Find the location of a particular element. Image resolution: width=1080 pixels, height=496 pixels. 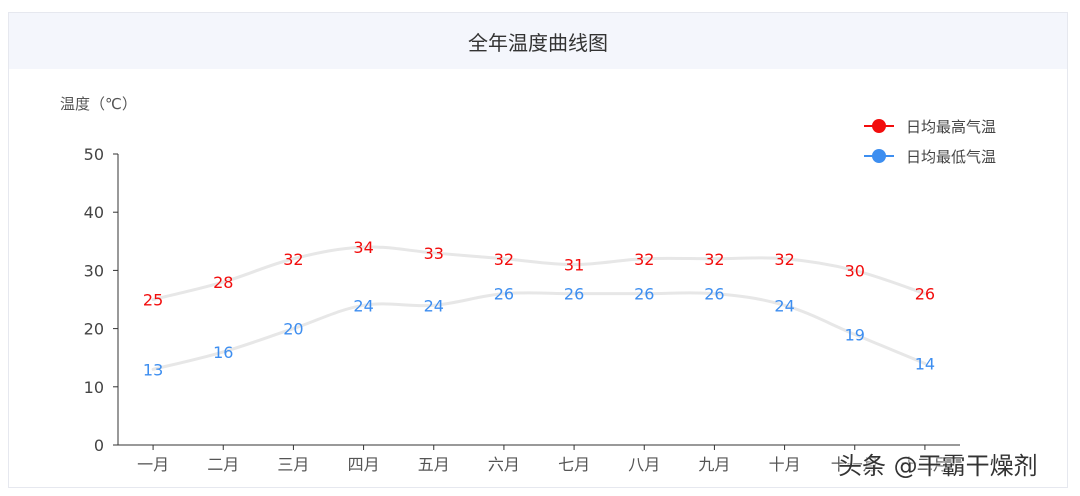

y-tick-label: 40 is located at coordinates (94, 212).